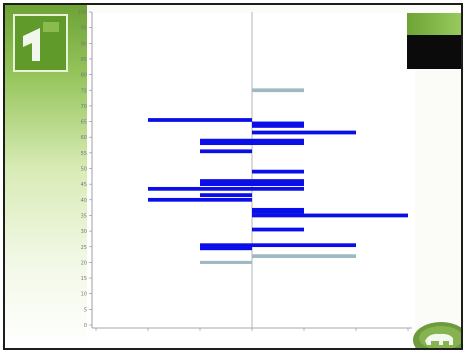 This screenshot has height=354, width=468. What do you see at coordinates (84, 201) in the screenshot?
I see `y-tick-label: 40` at bounding box center [84, 201].